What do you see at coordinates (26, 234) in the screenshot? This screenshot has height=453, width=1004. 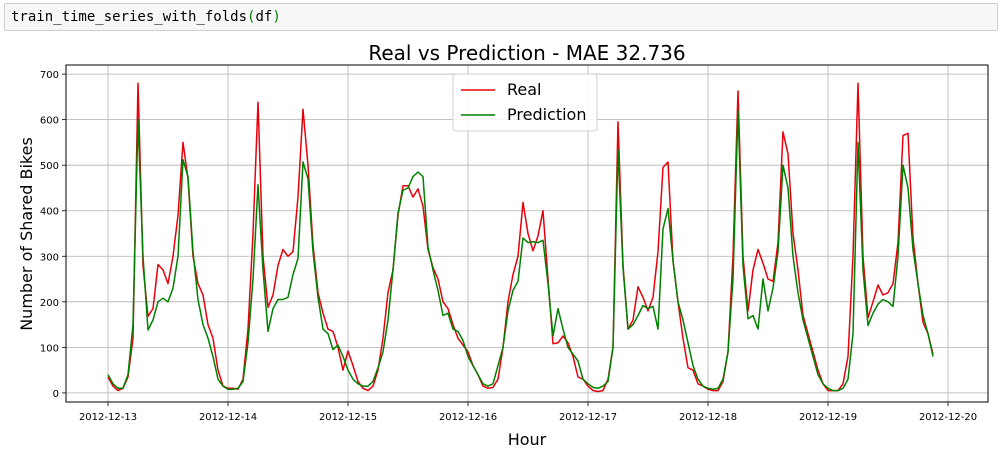 I see `y-axis-title: Number of Shared Bikes` at bounding box center [26, 234].